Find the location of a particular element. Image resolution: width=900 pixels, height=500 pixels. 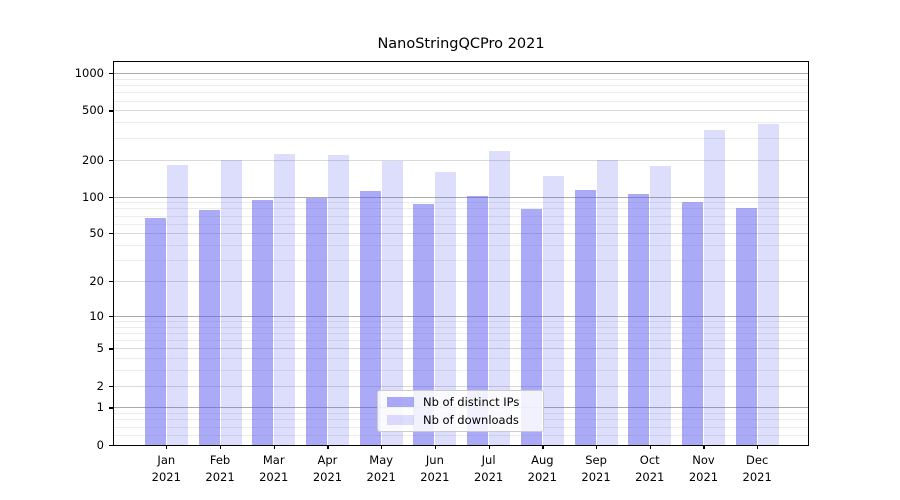

x-tick-mark-oct is located at coordinates (650, 447).